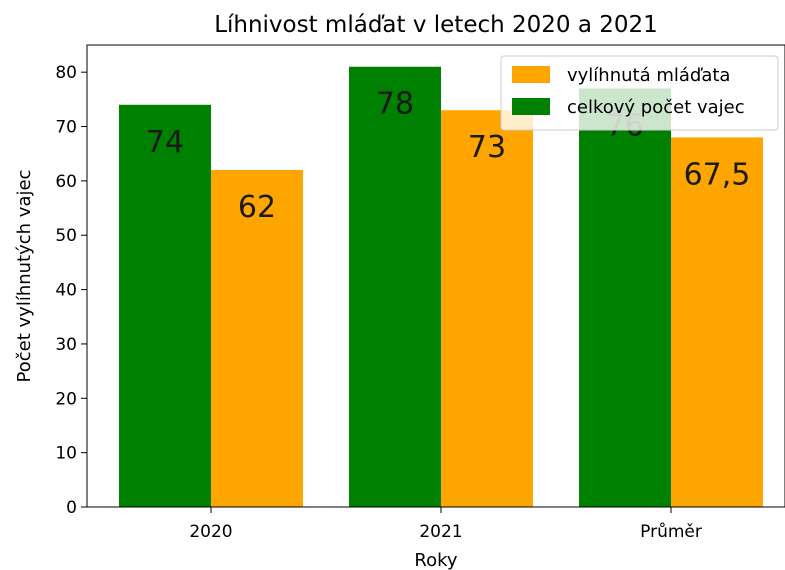 The height and width of the screenshot is (570, 785). Describe the element at coordinates (717, 174) in the screenshot. I see `bar-value-label: 67,5` at that location.